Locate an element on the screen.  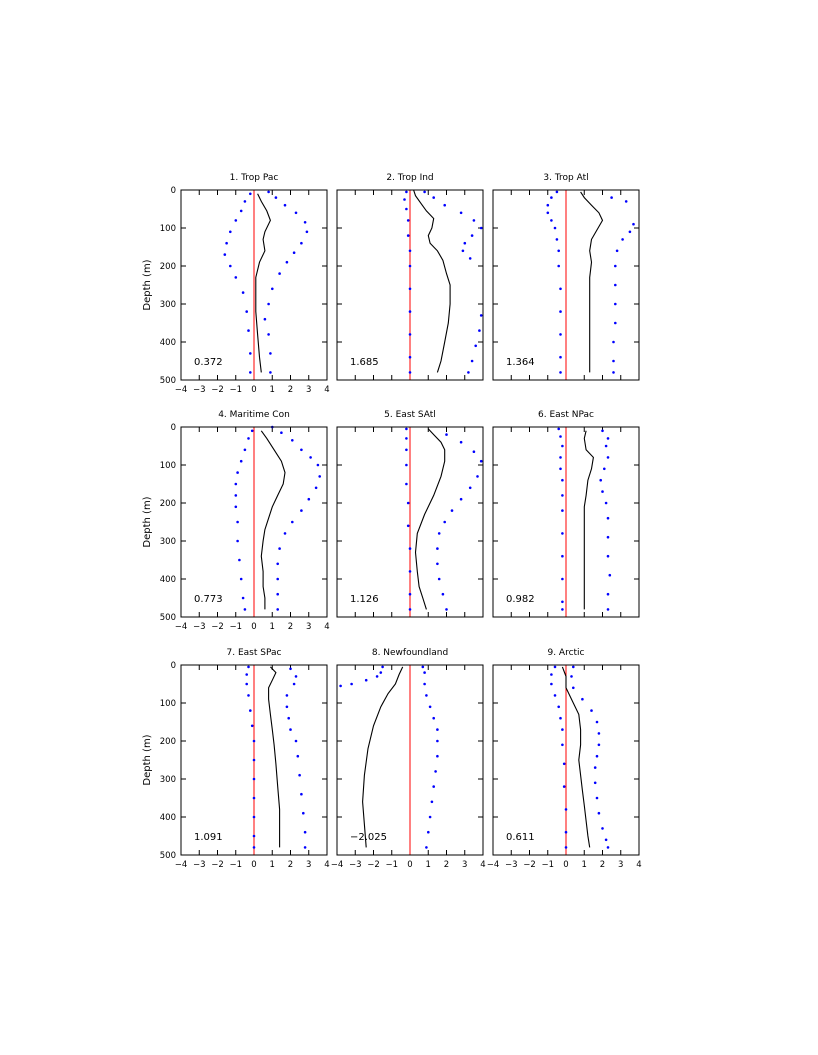
y-tick-label: 0 is located at coordinates (173, 191).